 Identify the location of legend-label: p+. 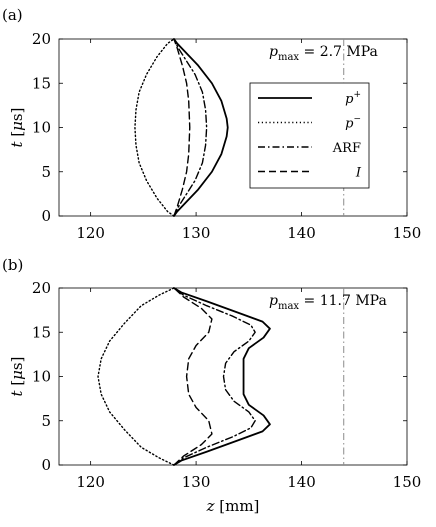
(353, 98).